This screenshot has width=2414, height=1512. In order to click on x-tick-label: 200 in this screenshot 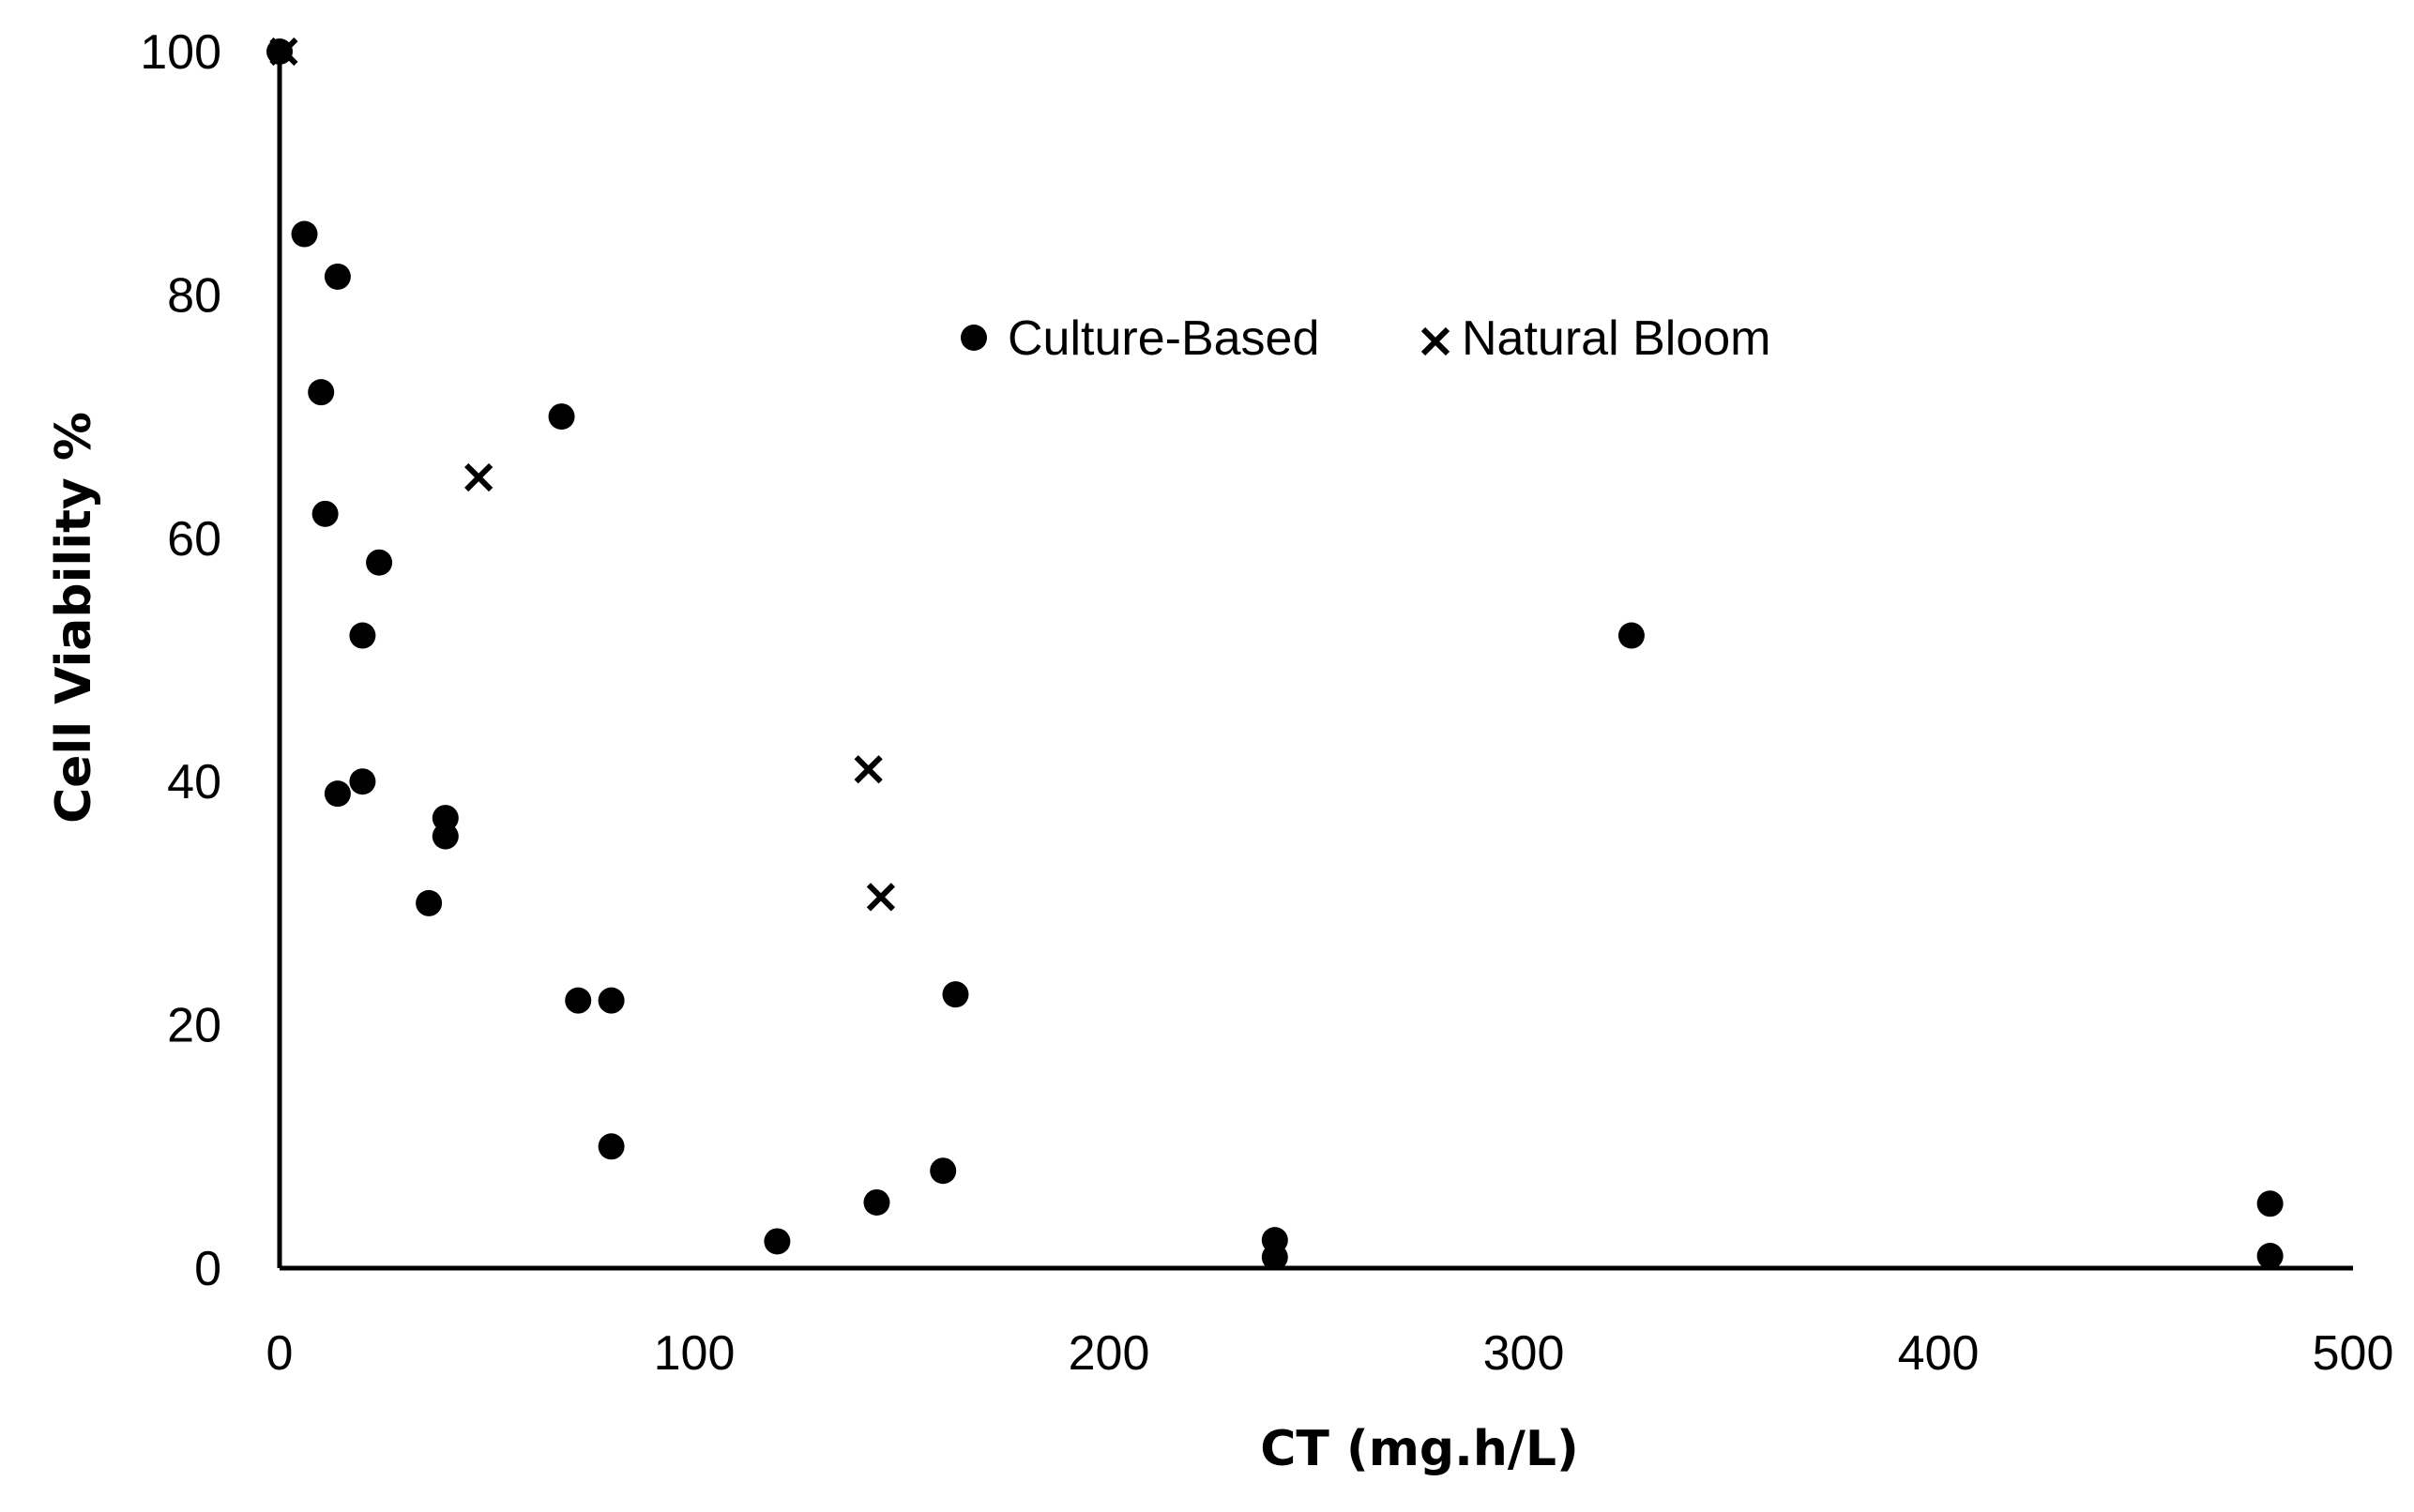, I will do `click(1109, 1353)`.